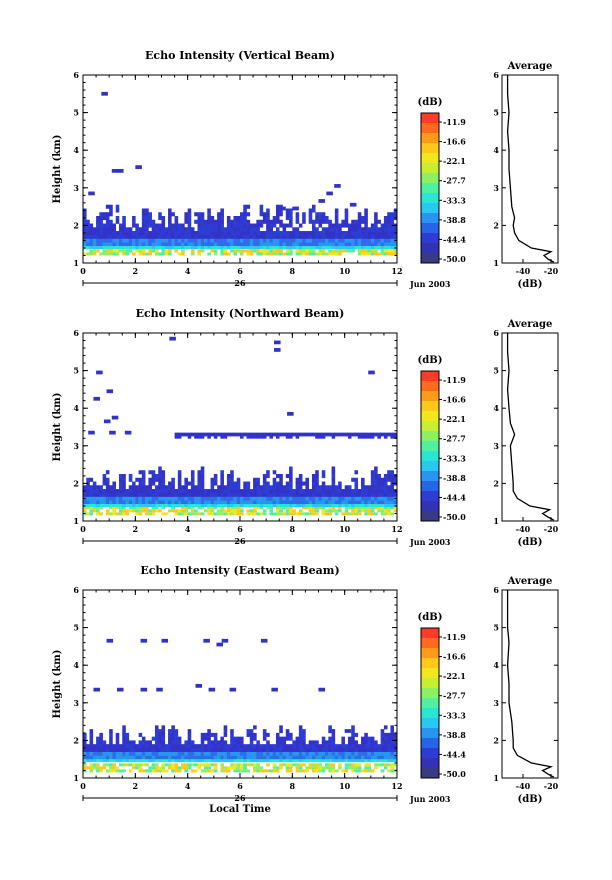 This screenshot has width=612, height=880. Describe the element at coordinates (530, 66) in the screenshot. I see `profile-title: Average` at that location.